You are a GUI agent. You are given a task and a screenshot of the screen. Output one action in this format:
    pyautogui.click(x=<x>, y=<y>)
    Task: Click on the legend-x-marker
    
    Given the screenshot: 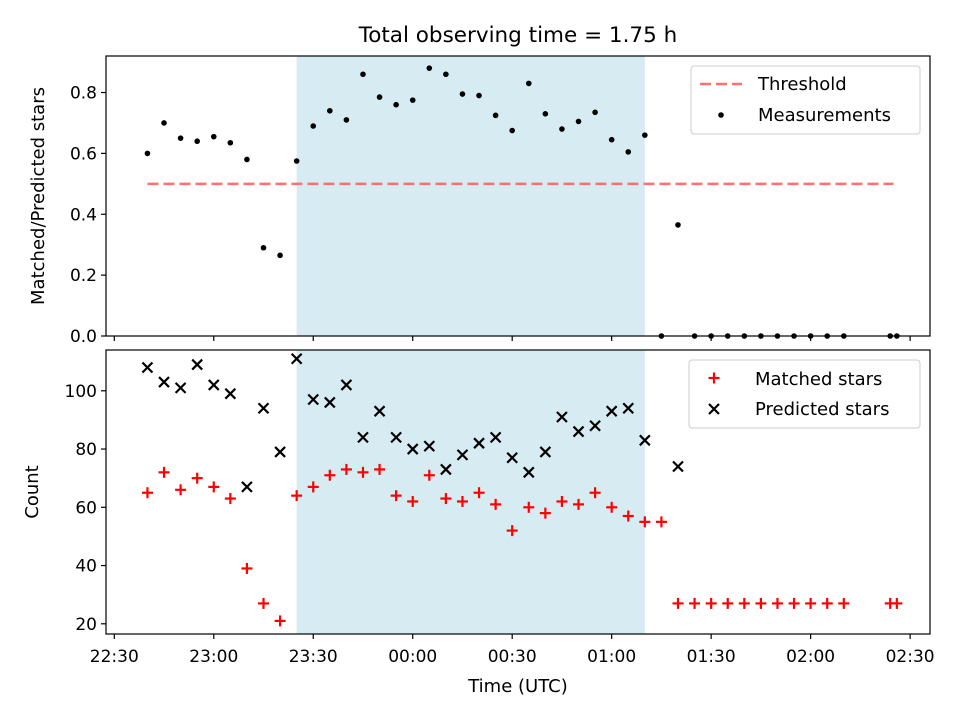 What is the action you would take?
    pyautogui.click(x=714, y=409)
    